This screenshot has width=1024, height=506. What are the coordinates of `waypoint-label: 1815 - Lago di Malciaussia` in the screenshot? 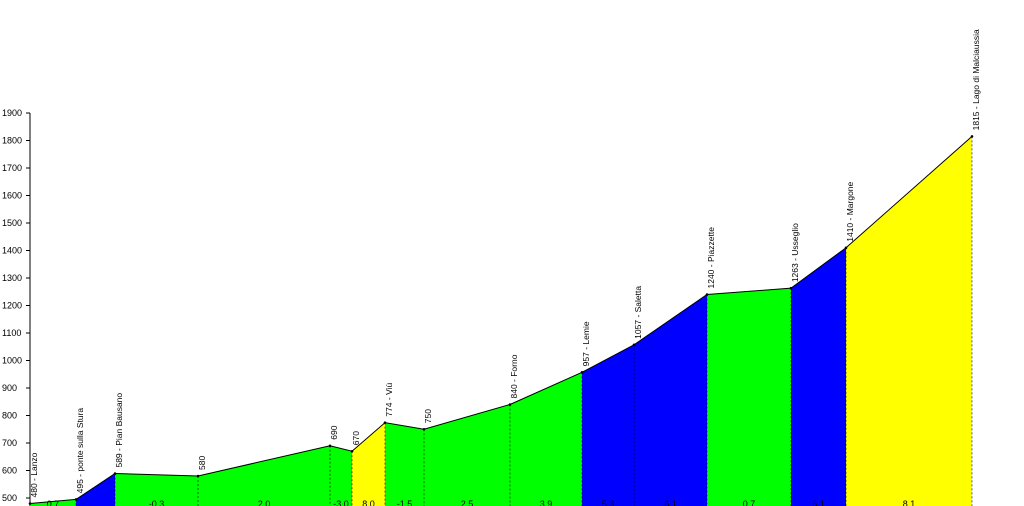 It's located at (976, 79).